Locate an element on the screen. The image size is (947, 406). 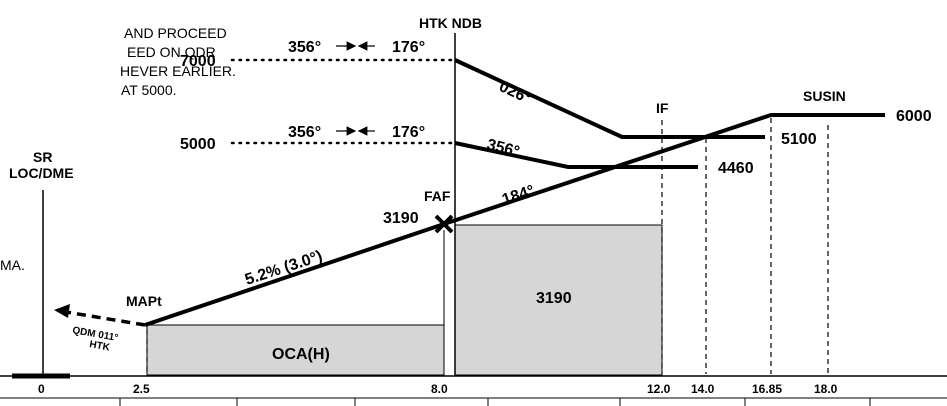
altitude-6000: 6000 is located at coordinates (914, 116).